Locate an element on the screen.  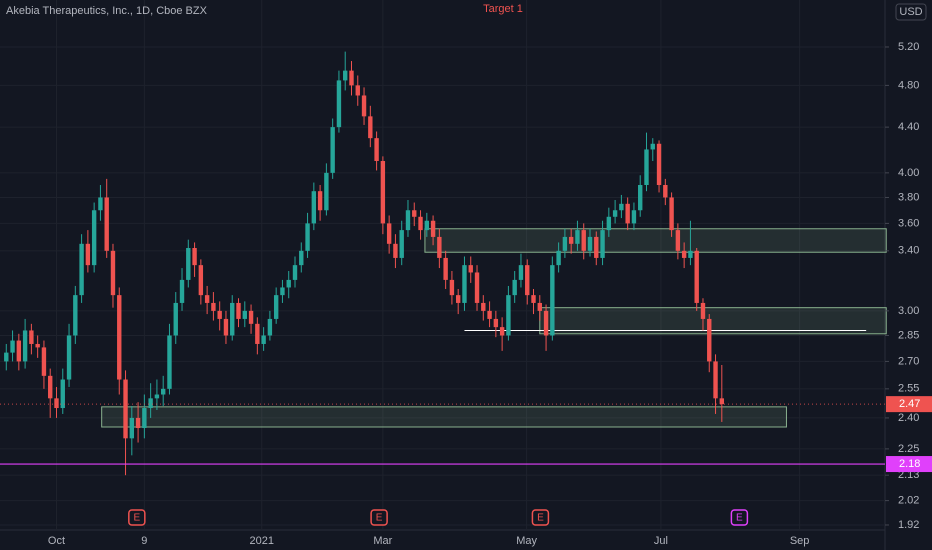
x-tick-label: Oct is located at coordinates (56, 541).